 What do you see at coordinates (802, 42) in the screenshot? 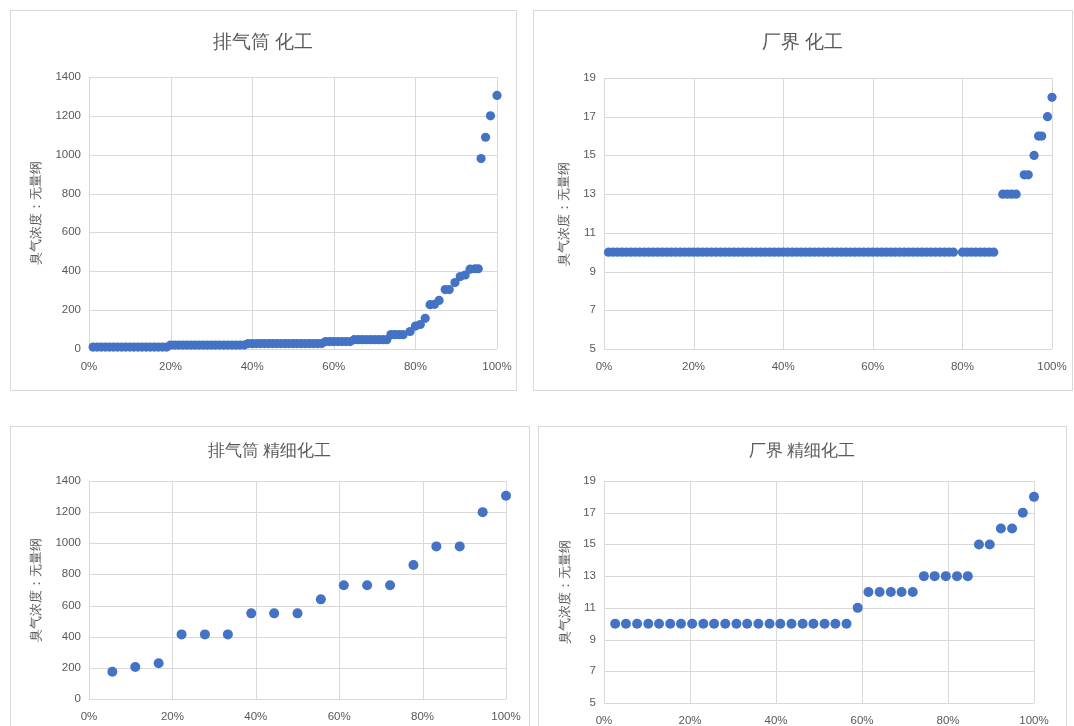
I see `chart-title: 厂界 化工` at bounding box center [802, 42].